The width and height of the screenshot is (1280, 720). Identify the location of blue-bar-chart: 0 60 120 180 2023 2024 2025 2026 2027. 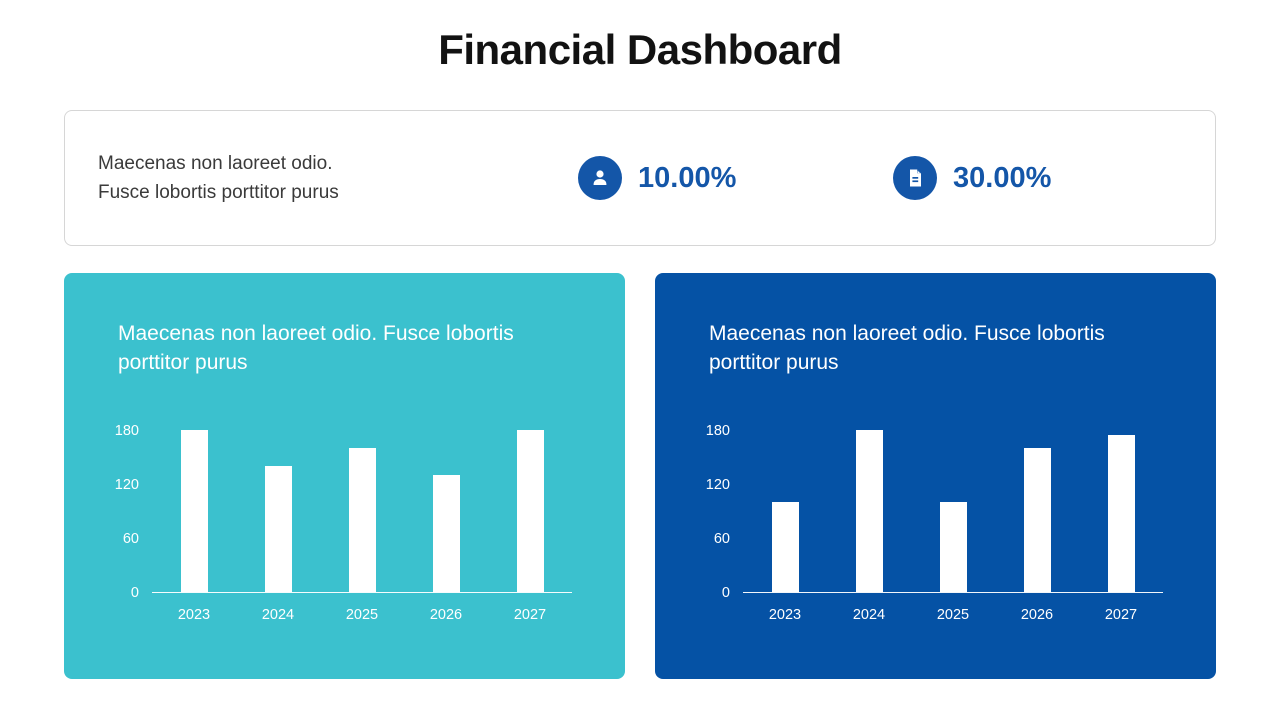
(934, 523).